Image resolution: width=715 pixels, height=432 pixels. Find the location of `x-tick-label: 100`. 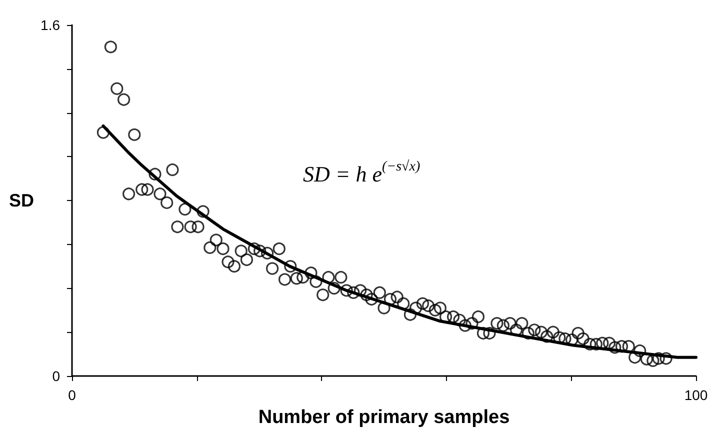

x-tick-label: 100 is located at coordinates (696, 395).